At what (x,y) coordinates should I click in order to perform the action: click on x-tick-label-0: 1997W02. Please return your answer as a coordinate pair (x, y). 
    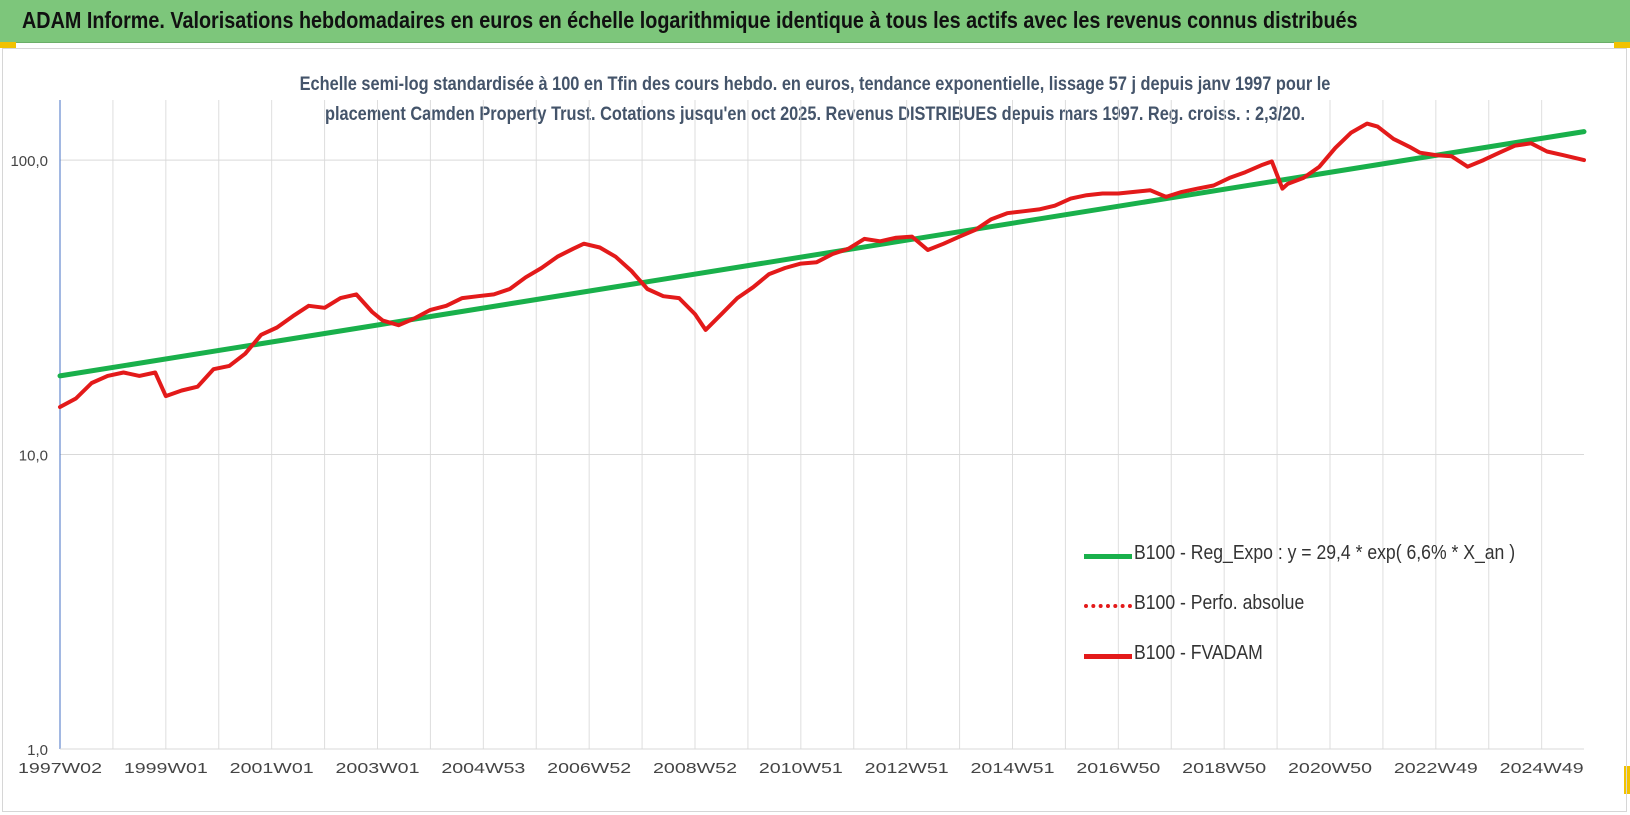
    Looking at the image, I should click on (60, 768).